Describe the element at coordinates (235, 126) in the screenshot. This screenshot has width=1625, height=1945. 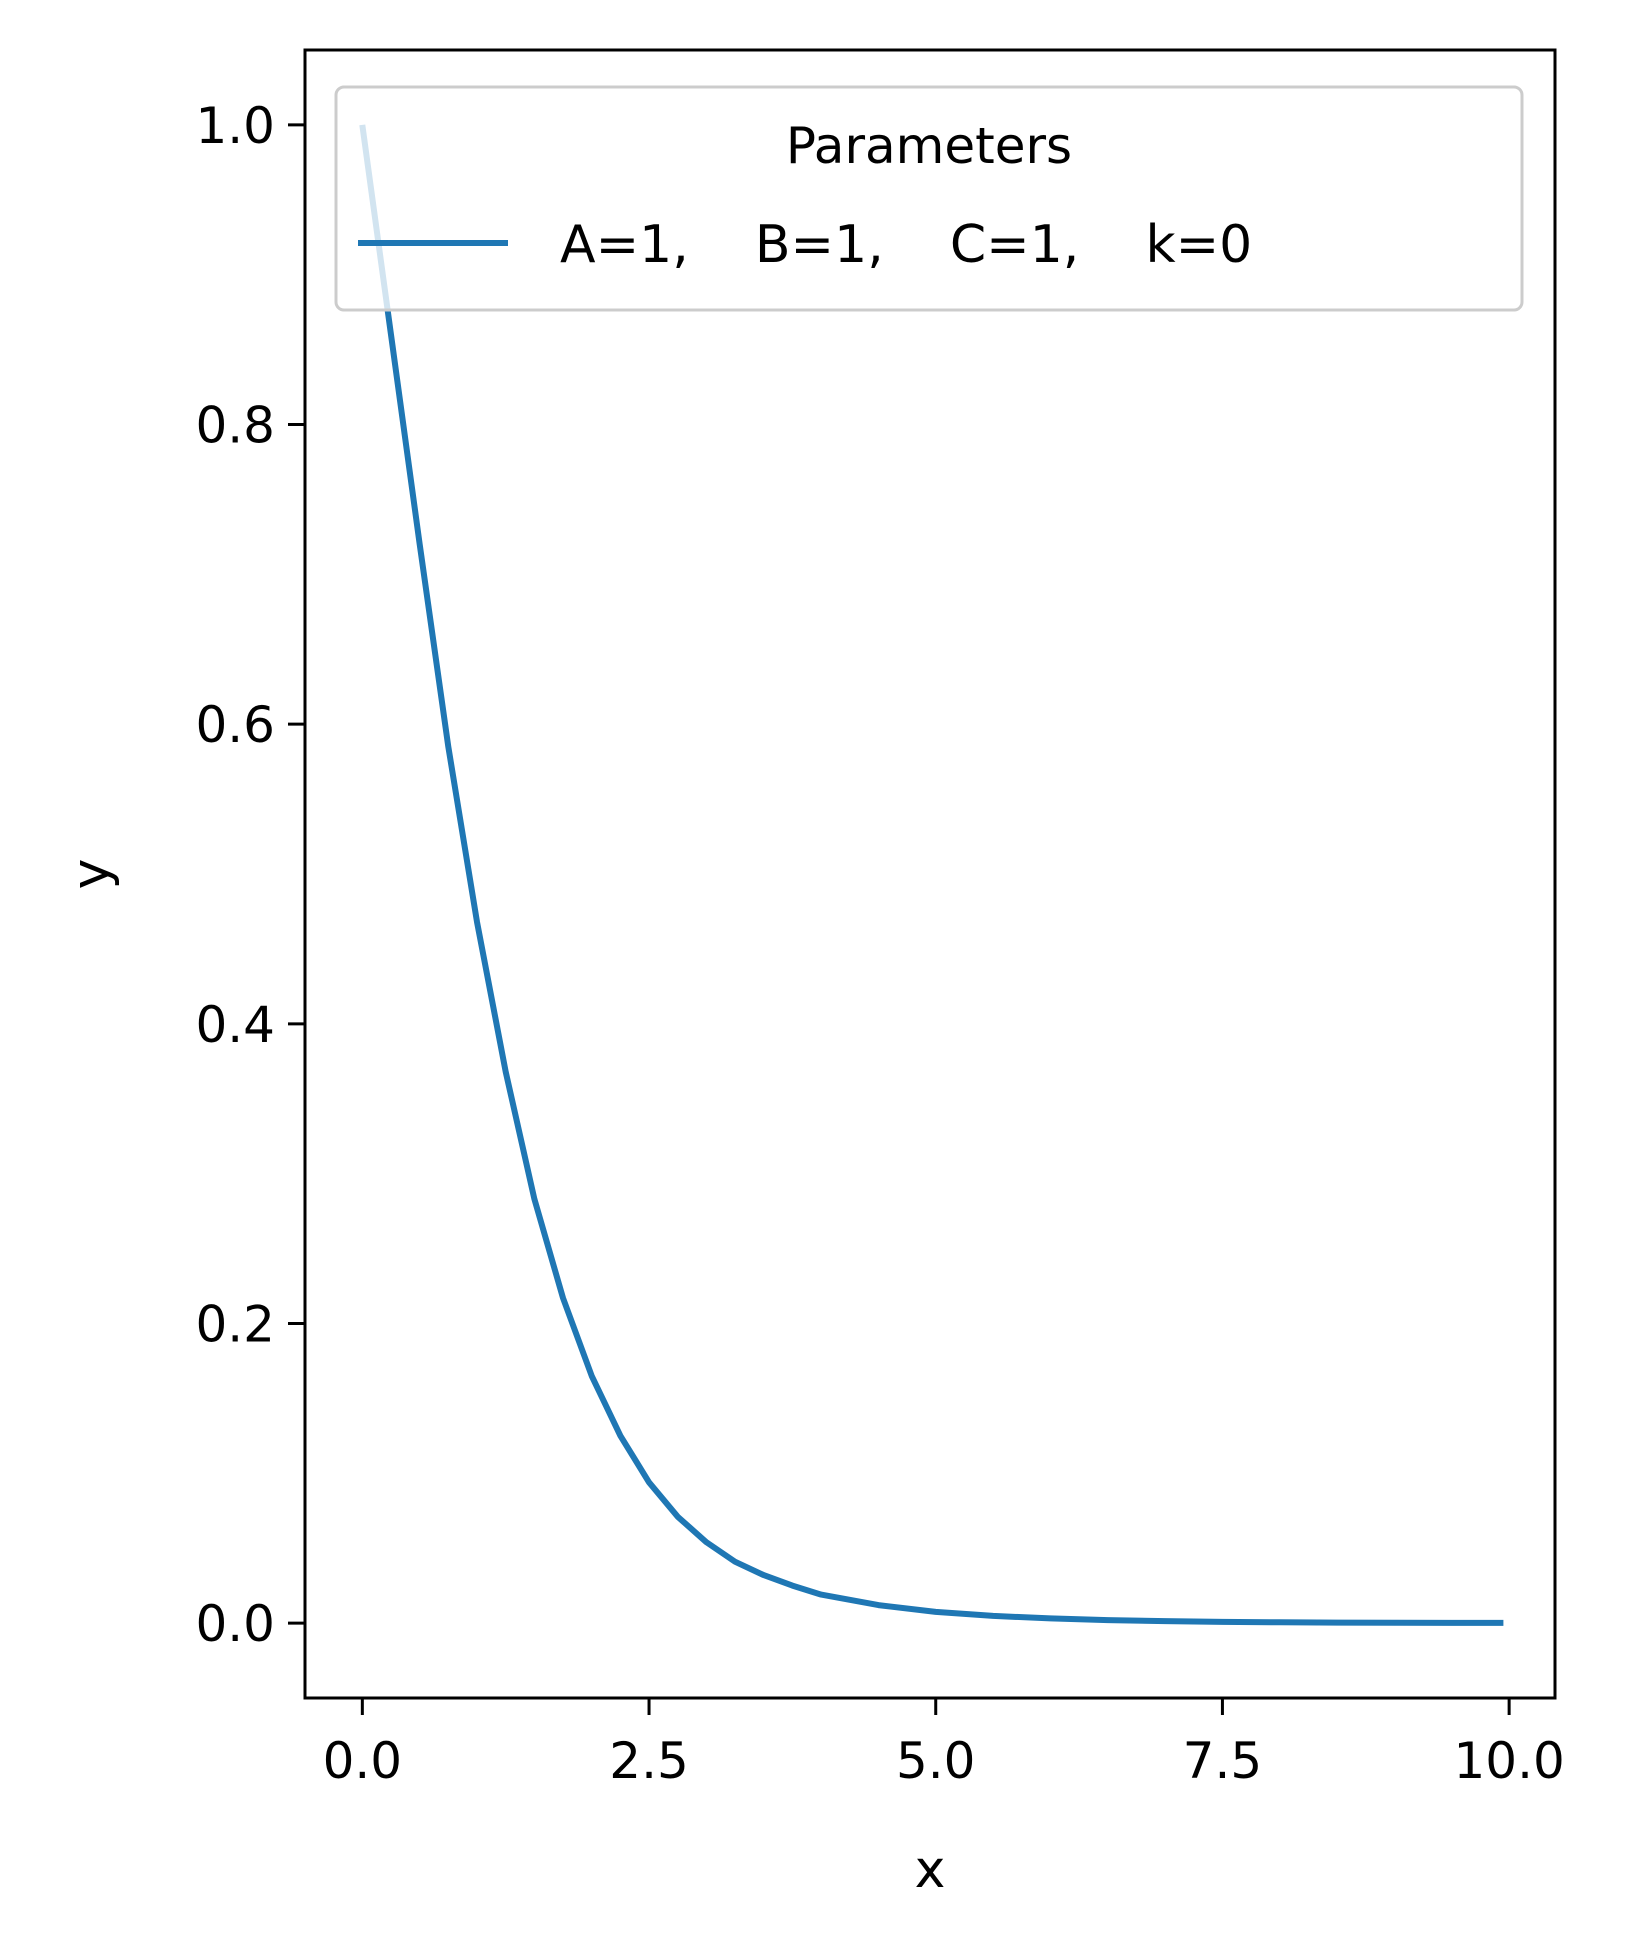
I see `y-tick-label: 1.0` at that location.